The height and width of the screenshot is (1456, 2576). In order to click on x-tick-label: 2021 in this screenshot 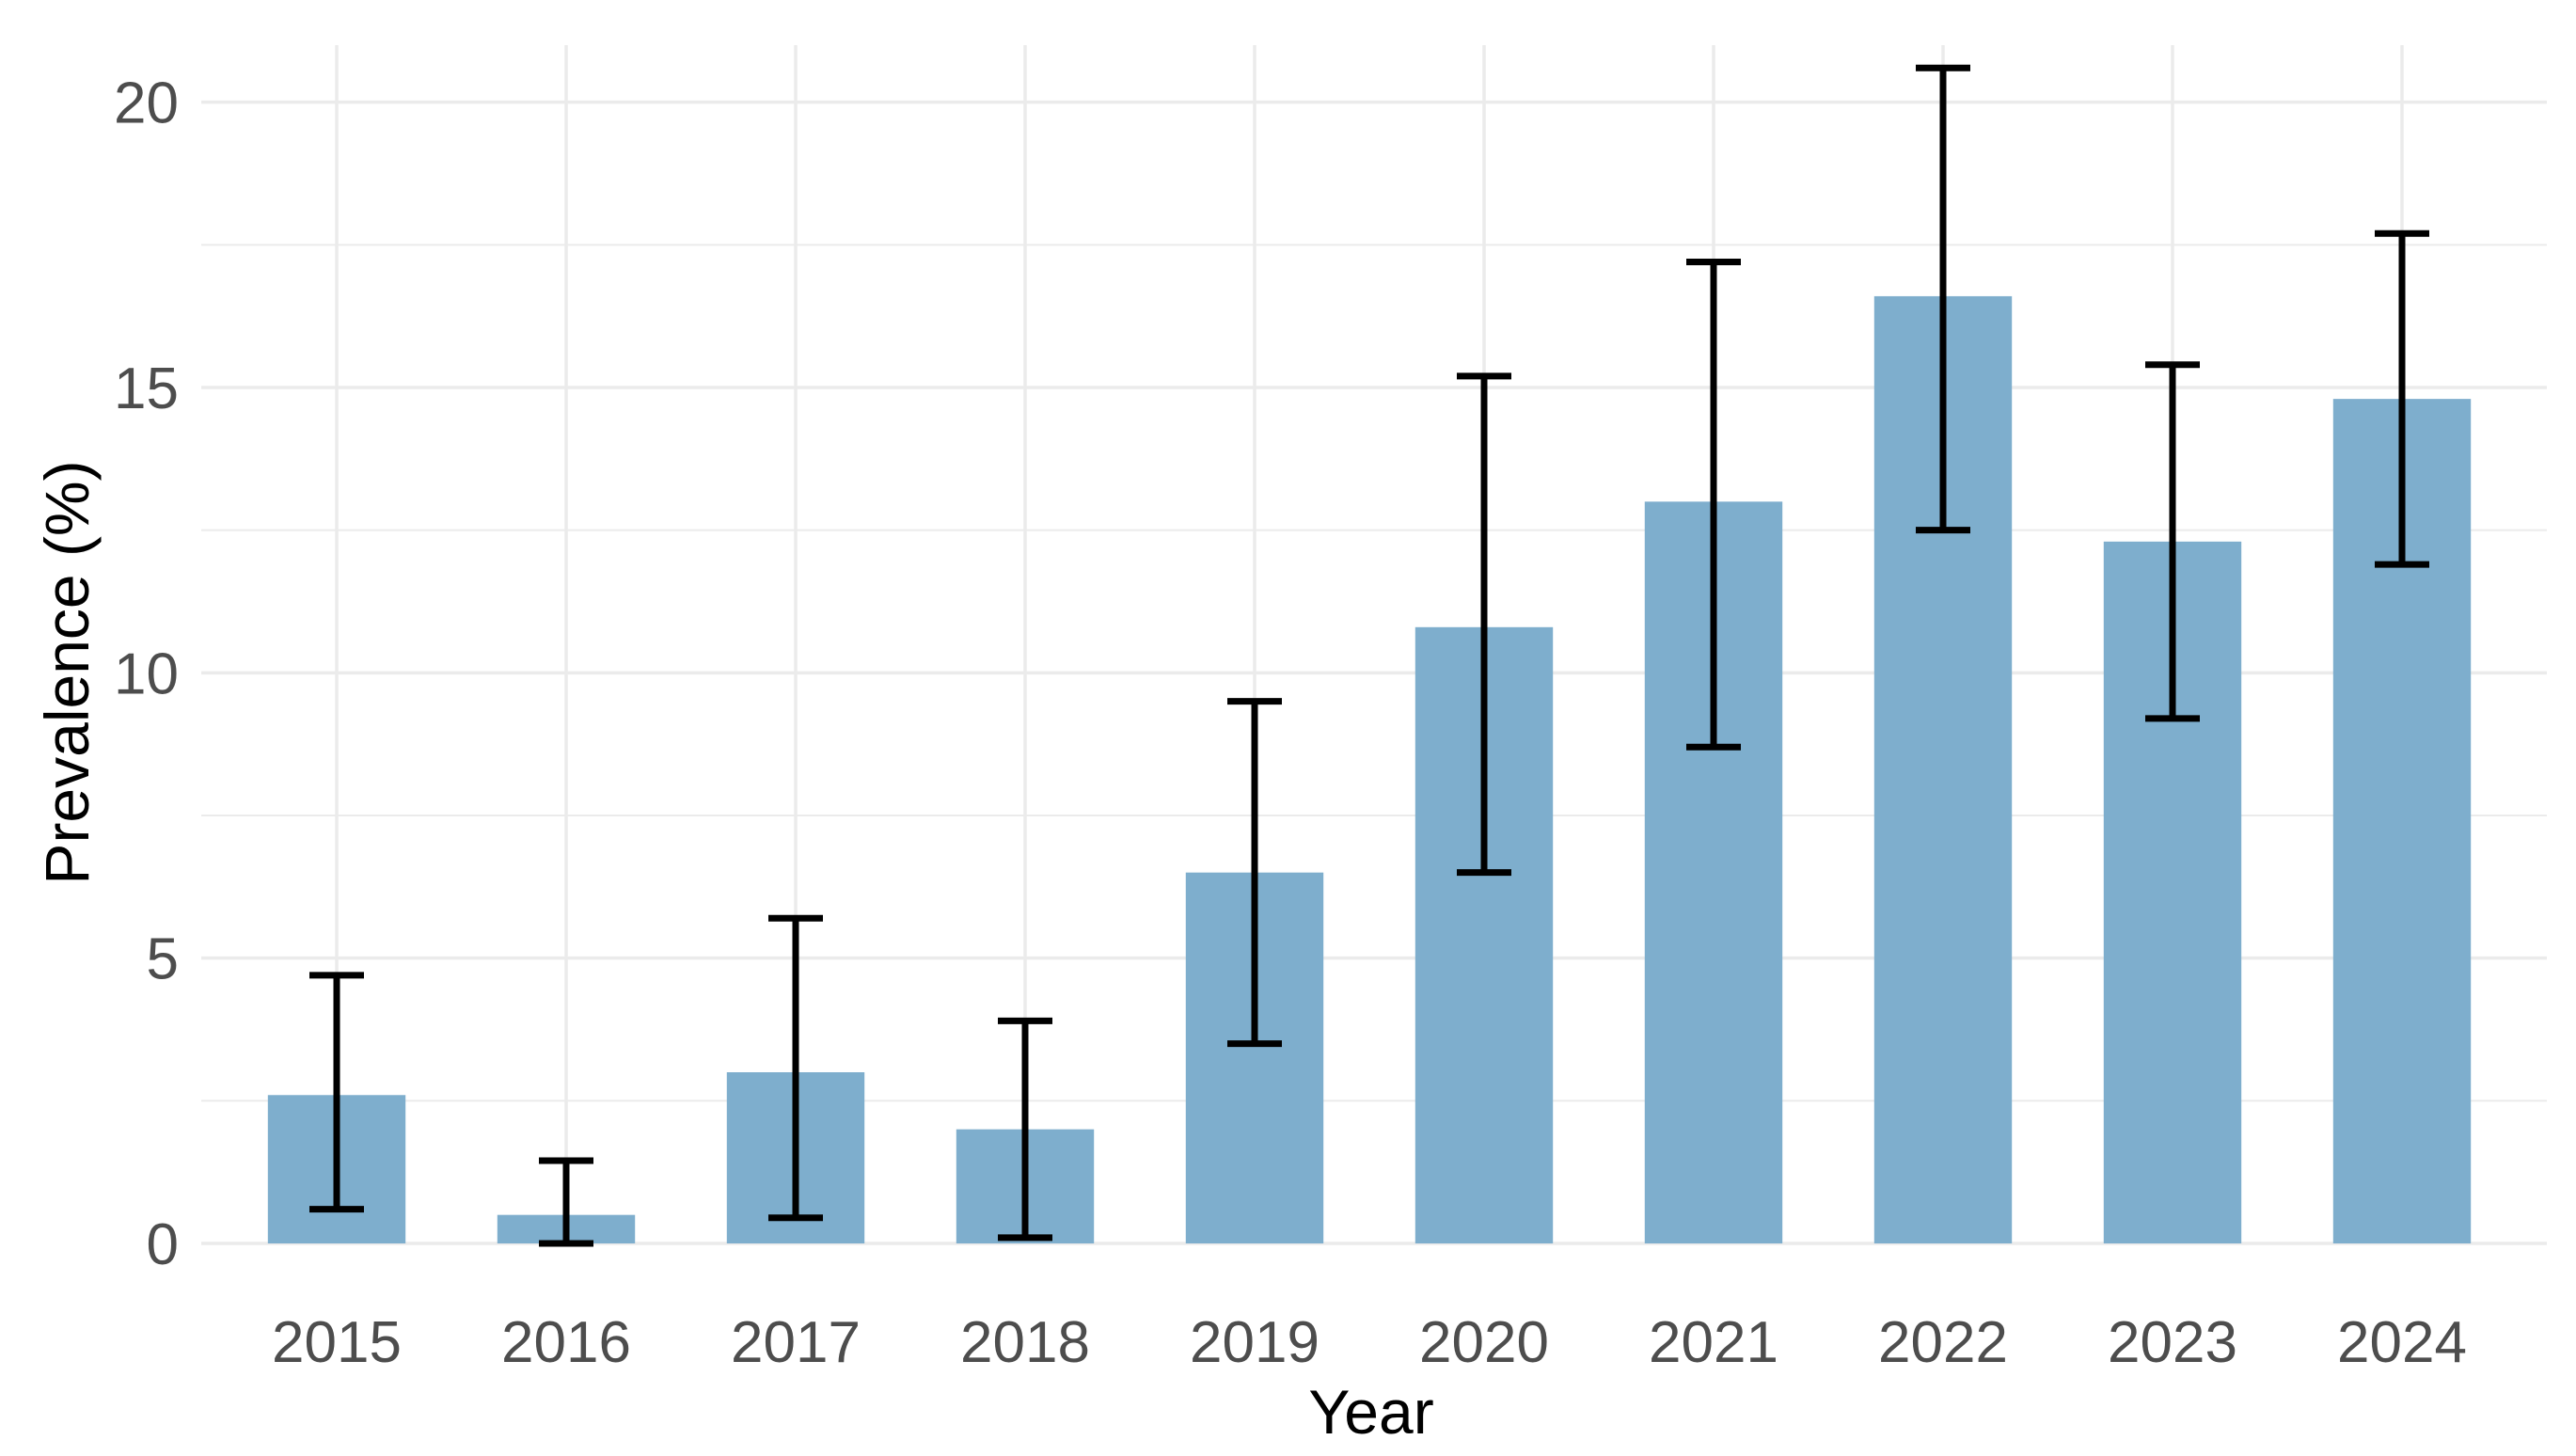, I will do `click(1713, 1342)`.